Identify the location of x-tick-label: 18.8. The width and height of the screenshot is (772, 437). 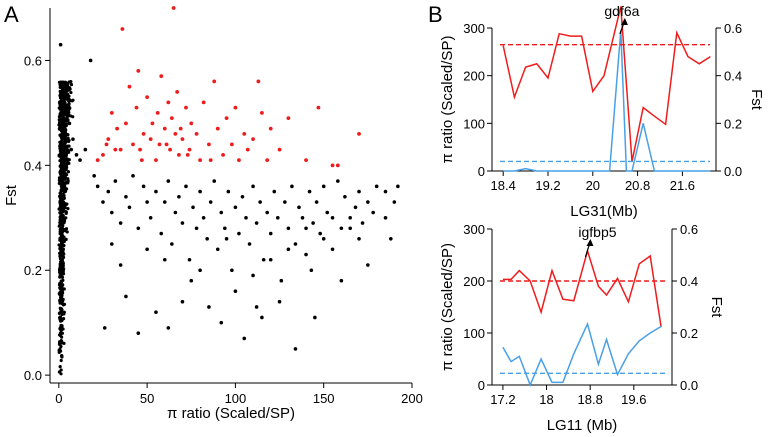
(590, 399).